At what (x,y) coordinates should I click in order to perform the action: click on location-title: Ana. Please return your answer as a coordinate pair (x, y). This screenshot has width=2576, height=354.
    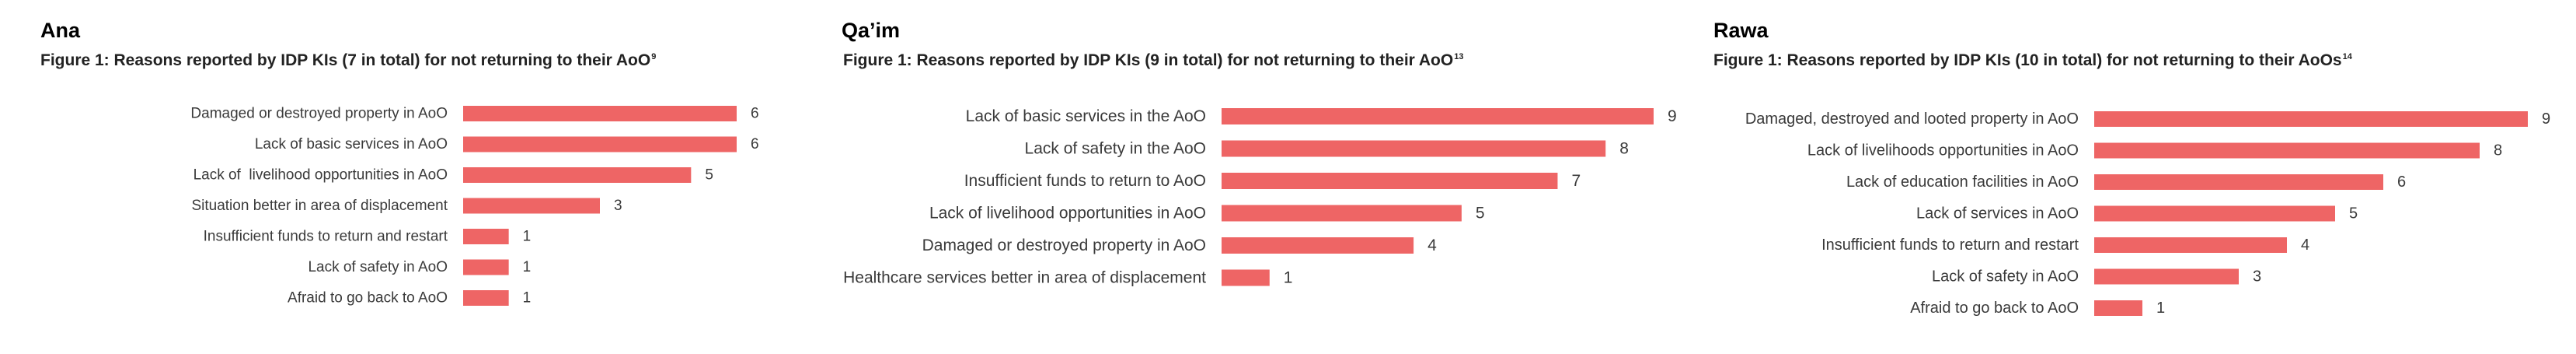
    Looking at the image, I should click on (61, 30).